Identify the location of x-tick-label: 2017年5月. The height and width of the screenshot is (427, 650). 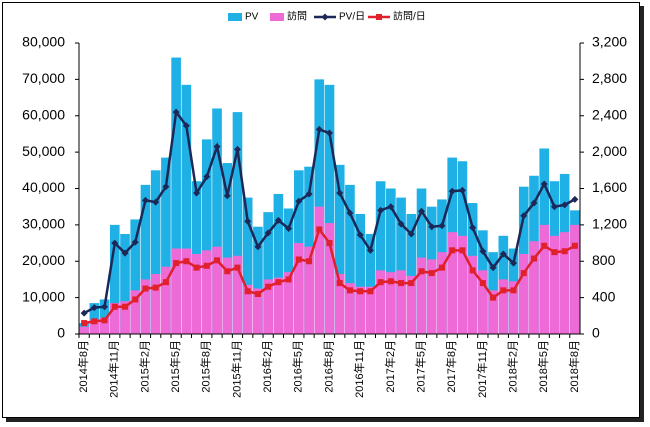
(420, 366).